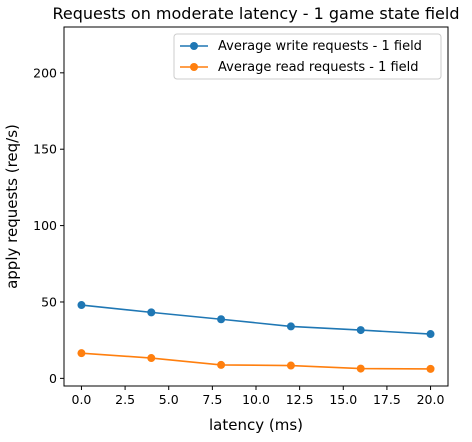 Image resolution: width=472 pixels, height=442 pixels. I want to click on legend-label-read: Average read requests - 1 field, so click(318, 67).